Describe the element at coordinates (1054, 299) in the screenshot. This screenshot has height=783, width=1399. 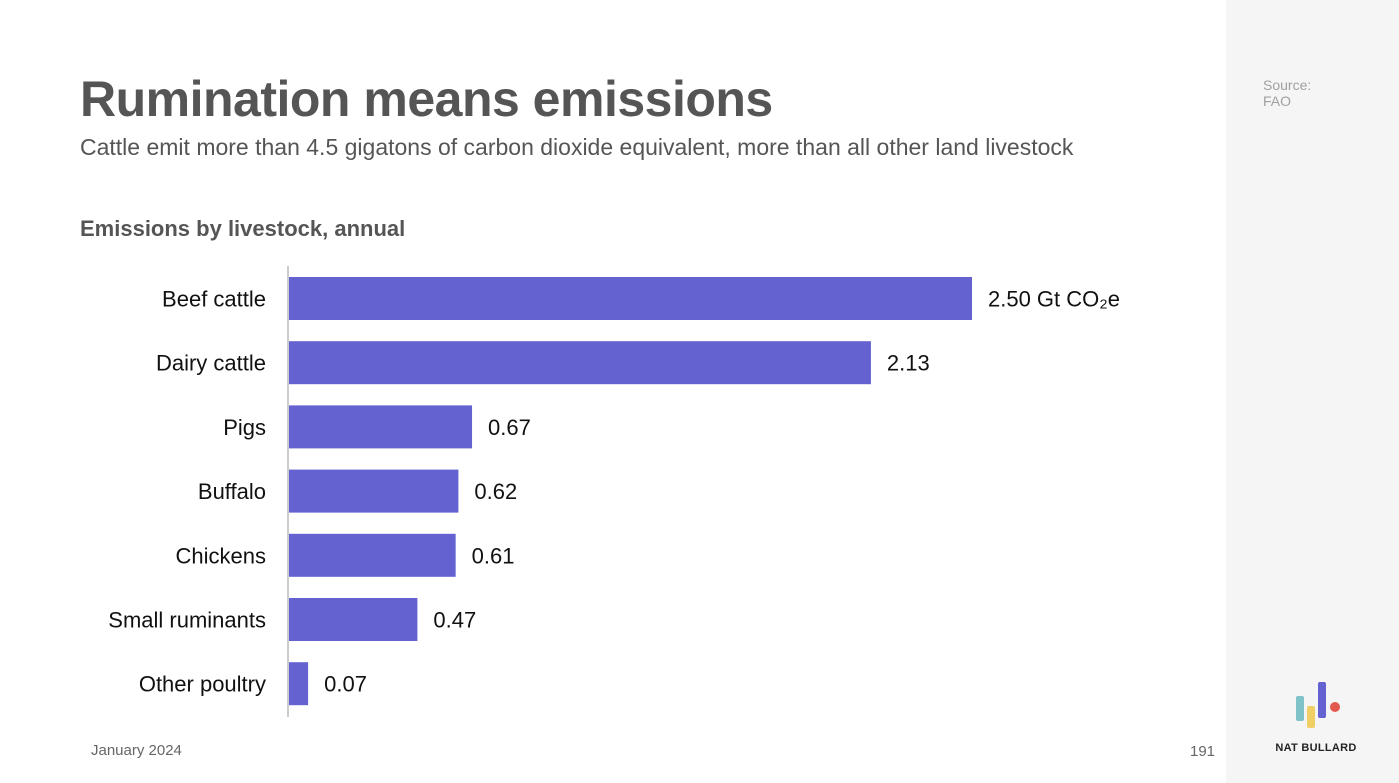
I see `data-label: 2.50 Gt CO₂e` at that location.